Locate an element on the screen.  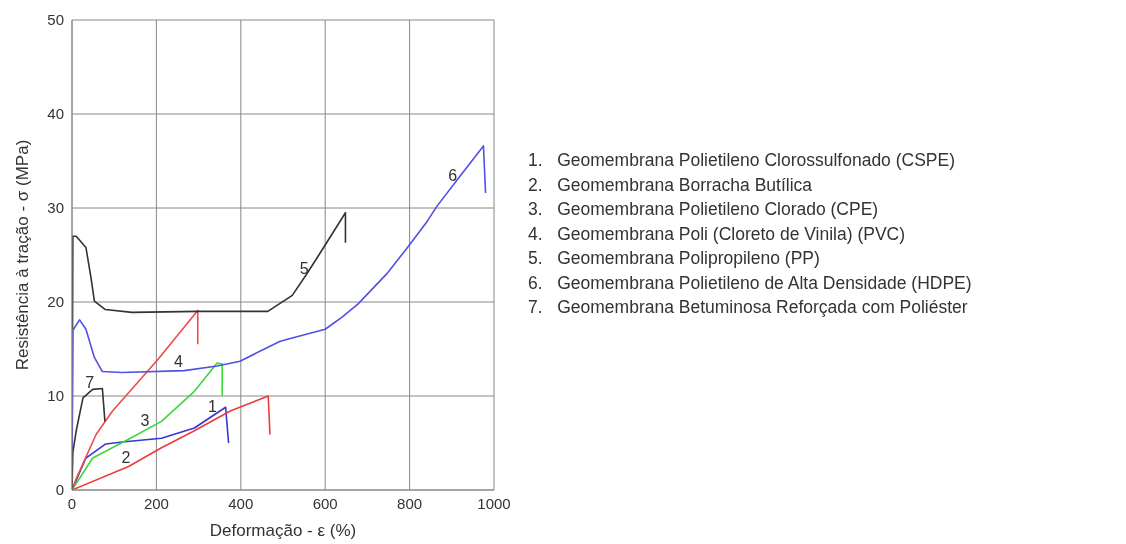
x-tick-label: 1000 is located at coordinates (494, 503).